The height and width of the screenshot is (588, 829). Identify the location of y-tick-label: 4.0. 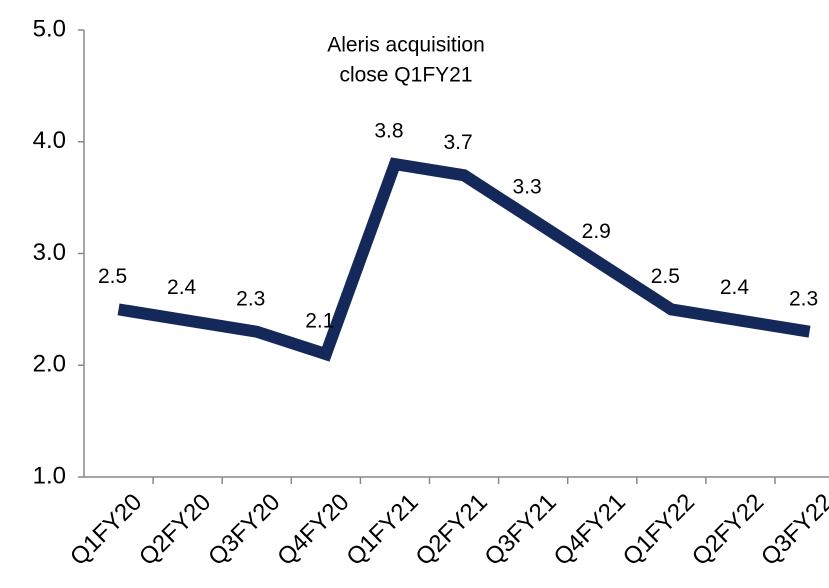
(49, 140).